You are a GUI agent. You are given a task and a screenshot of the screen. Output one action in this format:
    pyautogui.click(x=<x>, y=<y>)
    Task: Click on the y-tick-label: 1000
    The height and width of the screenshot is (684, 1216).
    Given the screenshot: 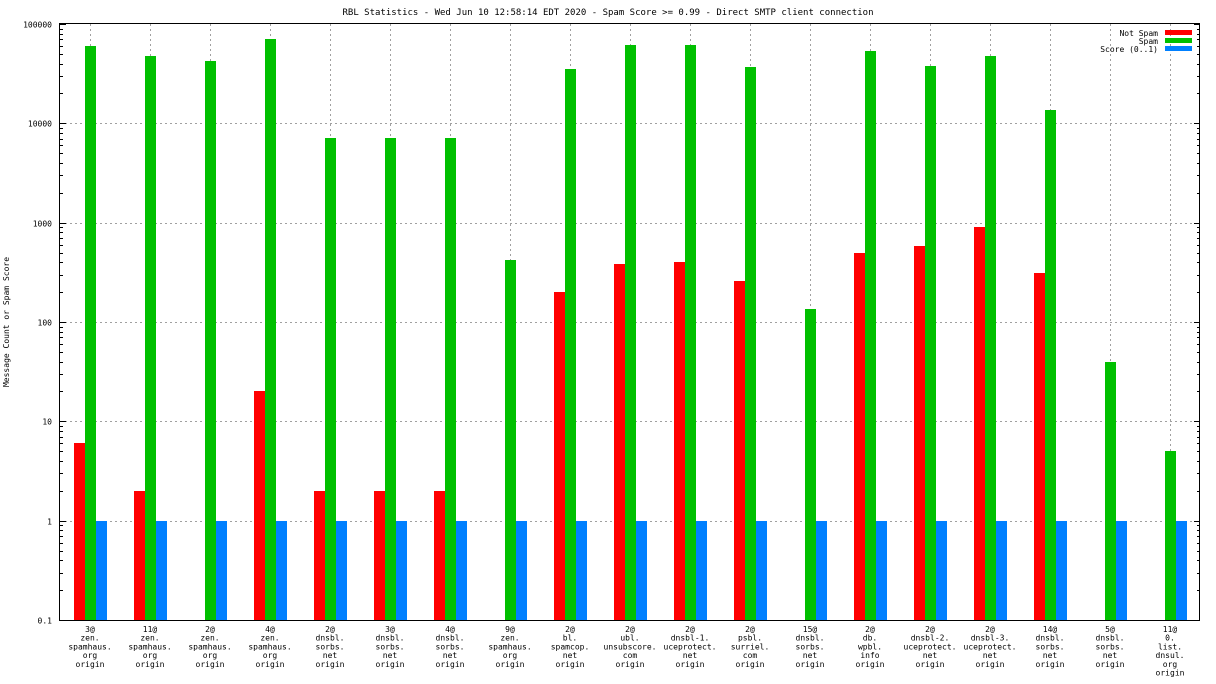 What is the action you would take?
    pyautogui.click(x=42, y=224)
    